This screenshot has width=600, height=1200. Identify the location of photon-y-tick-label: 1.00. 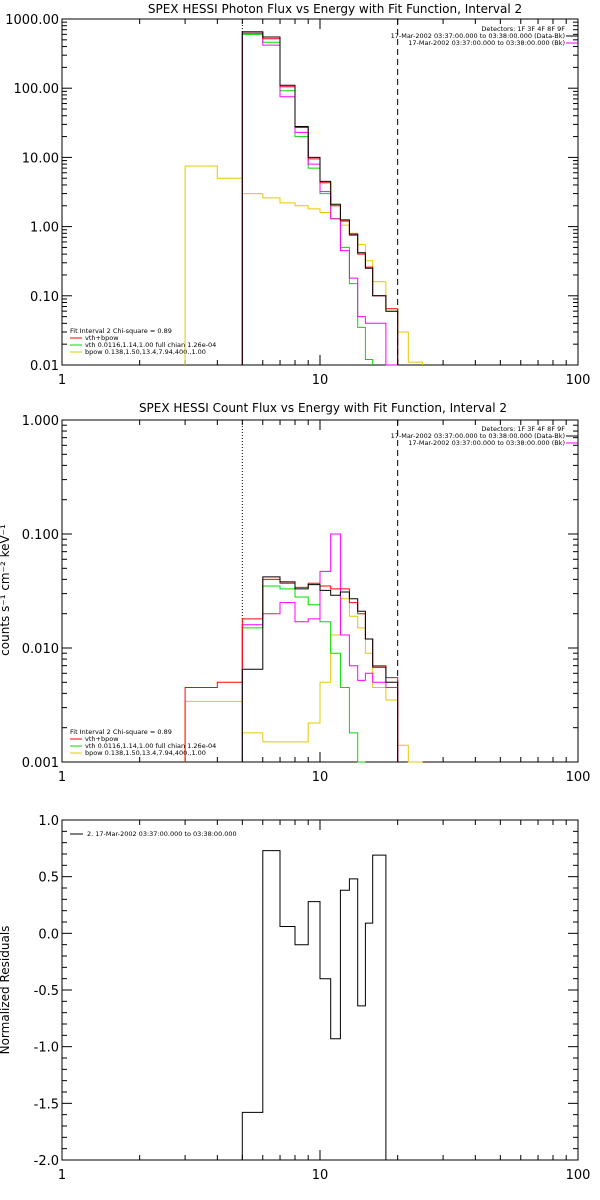
(44, 228).